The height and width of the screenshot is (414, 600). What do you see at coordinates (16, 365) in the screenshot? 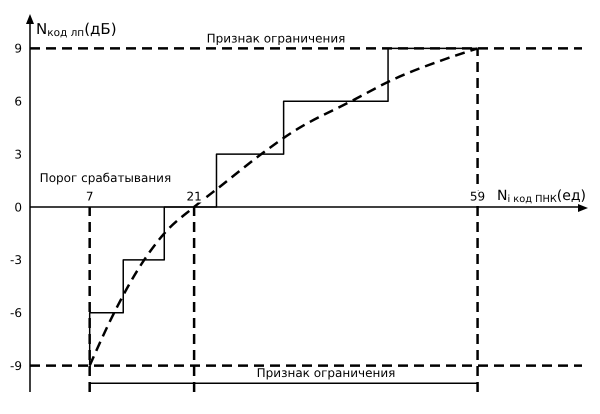
I see `y-tick-label: -9` at bounding box center [16, 365].